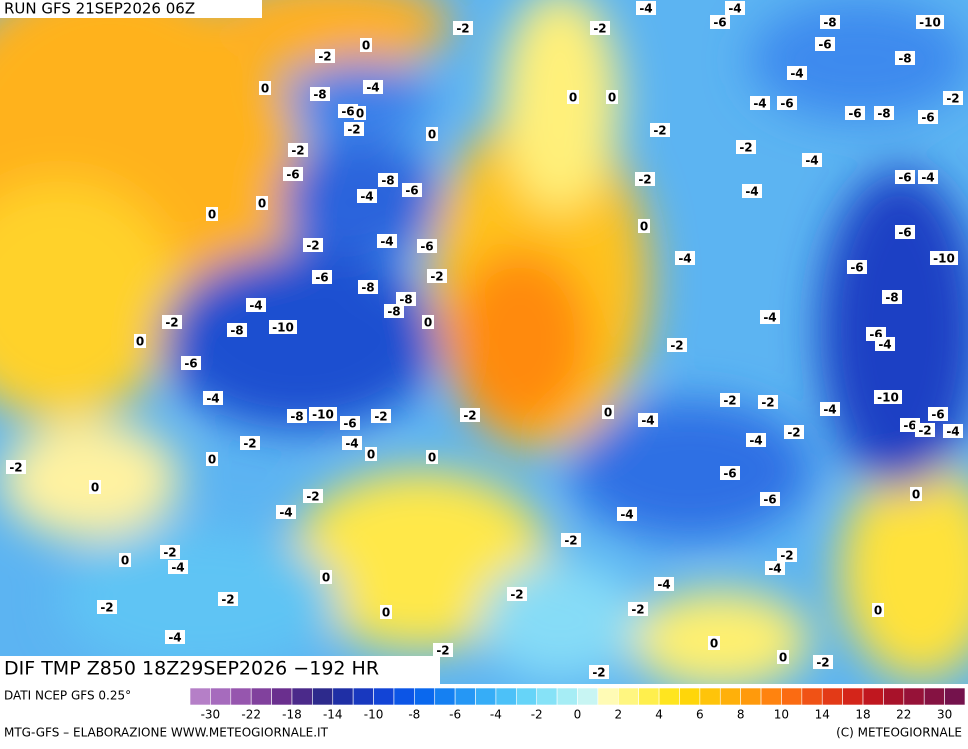  What do you see at coordinates (251, 715) in the screenshot?
I see `colorbar-label: -22` at bounding box center [251, 715].